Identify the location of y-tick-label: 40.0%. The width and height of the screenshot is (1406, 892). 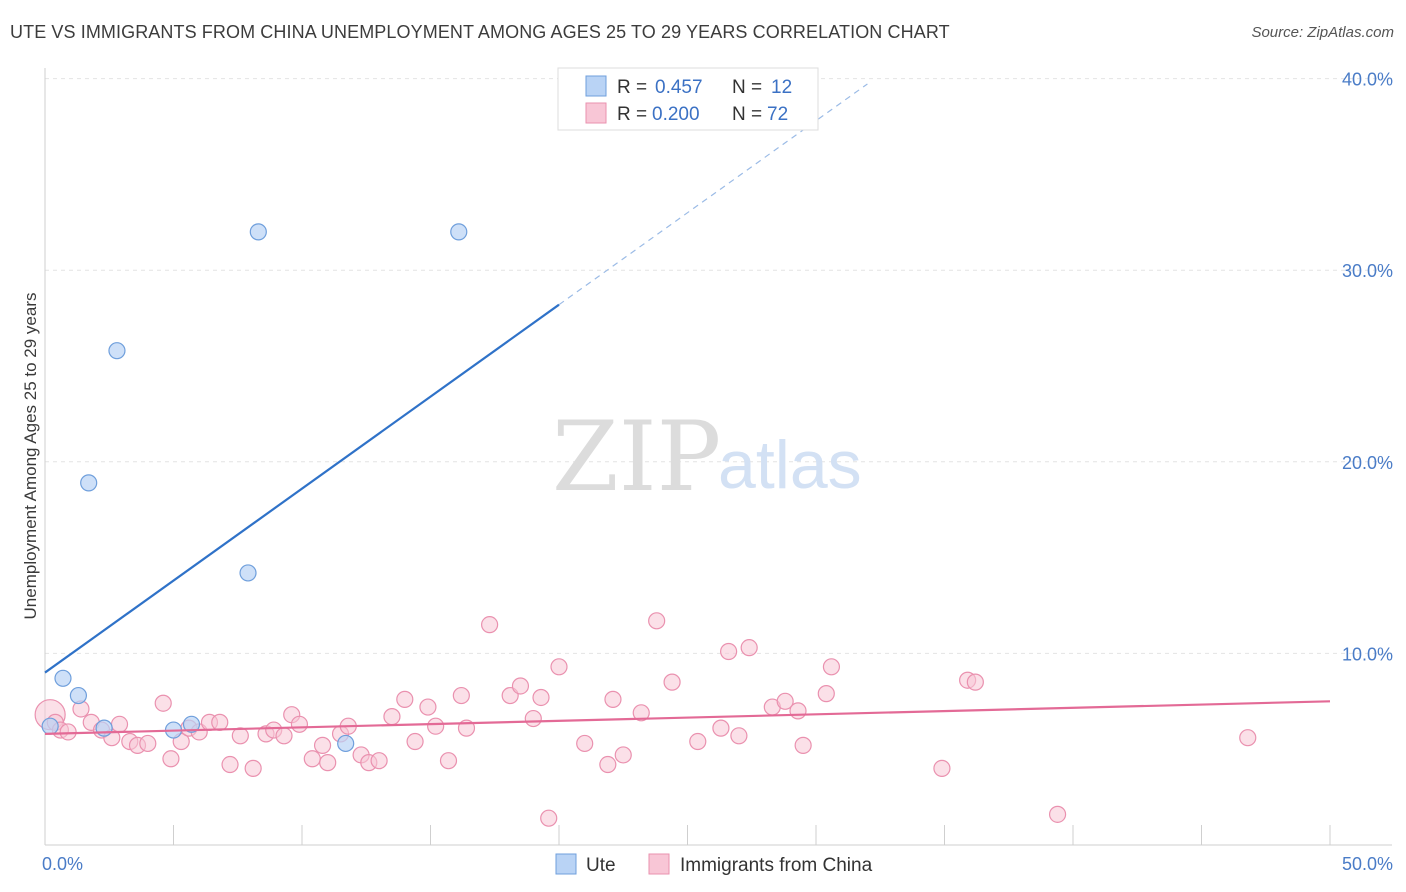
(1367, 80).